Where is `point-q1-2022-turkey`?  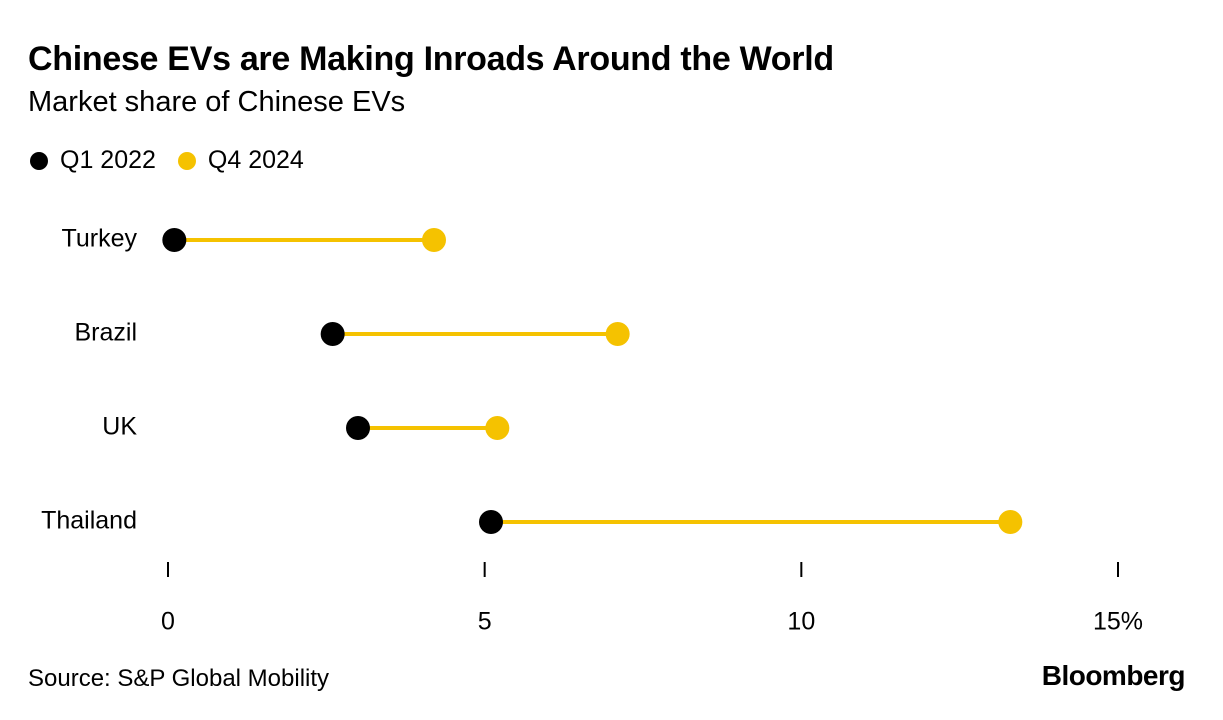 point-q1-2022-turkey is located at coordinates (174, 240).